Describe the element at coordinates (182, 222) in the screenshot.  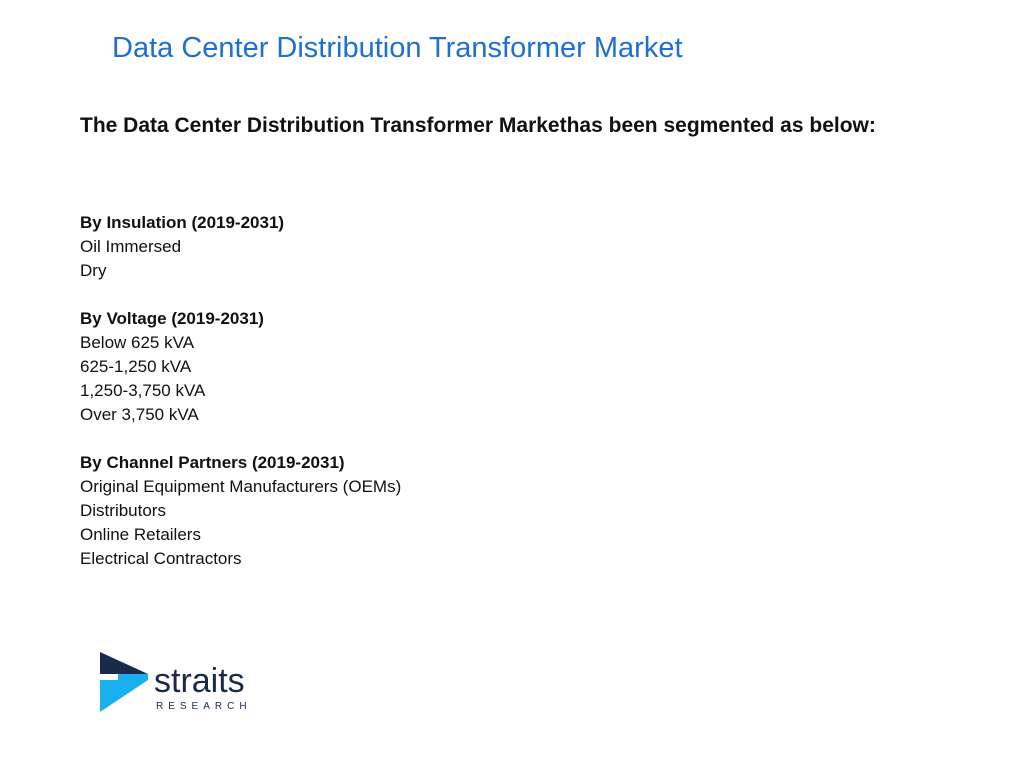
I see `segment-title: By Insulation (2019-2031)` at that location.